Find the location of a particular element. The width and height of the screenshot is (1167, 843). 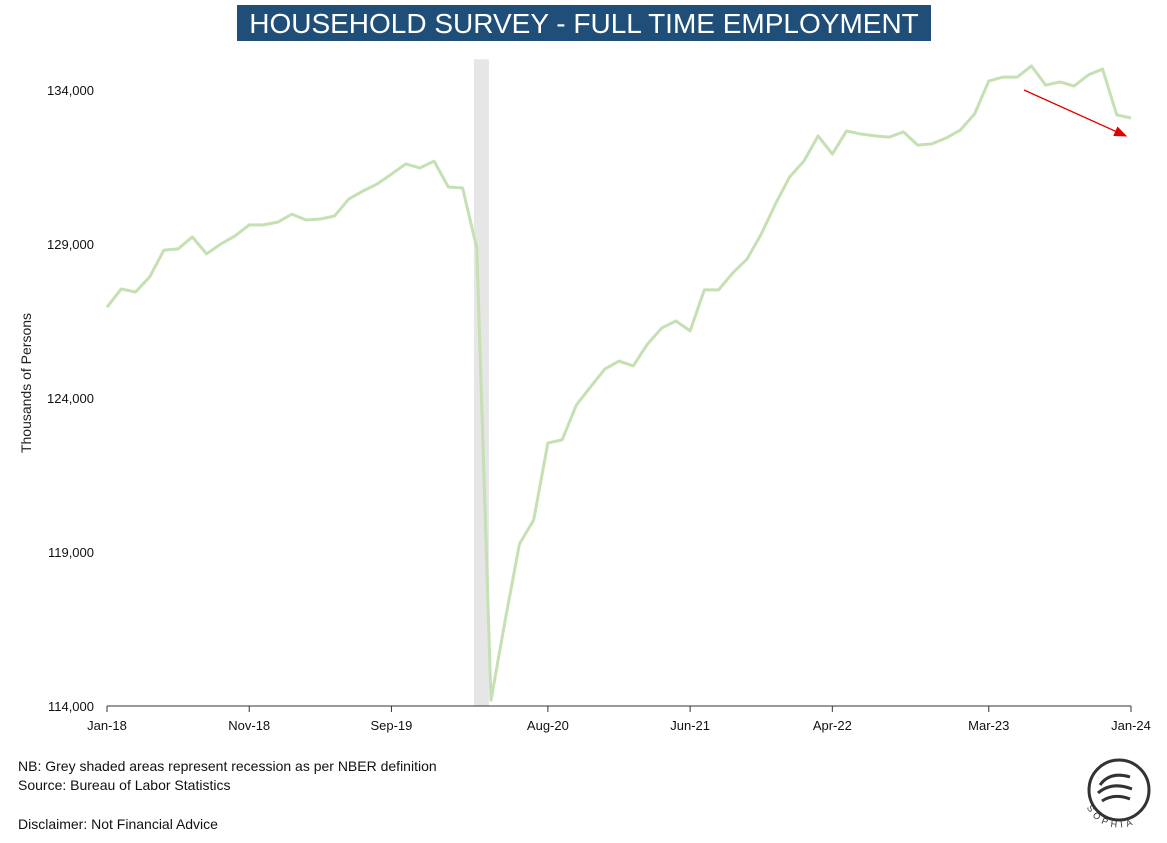

x-tick-label: Nov-18 is located at coordinates (249, 725).